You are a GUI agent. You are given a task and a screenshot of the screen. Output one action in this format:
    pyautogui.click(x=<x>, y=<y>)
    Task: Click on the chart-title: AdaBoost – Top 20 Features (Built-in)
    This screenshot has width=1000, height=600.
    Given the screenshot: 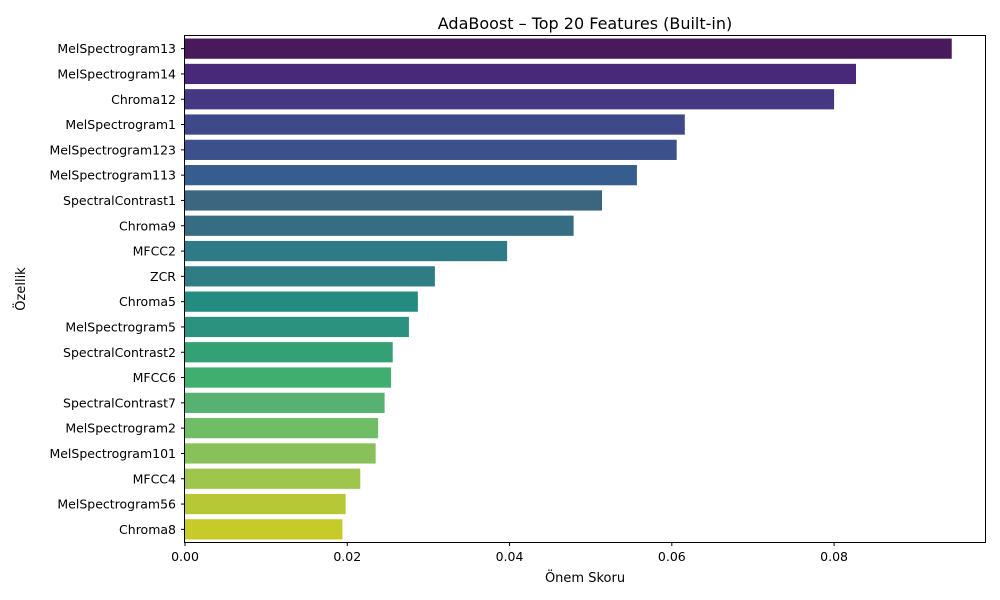 What is the action you would take?
    pyautogui.click(x=585, y=23)
    